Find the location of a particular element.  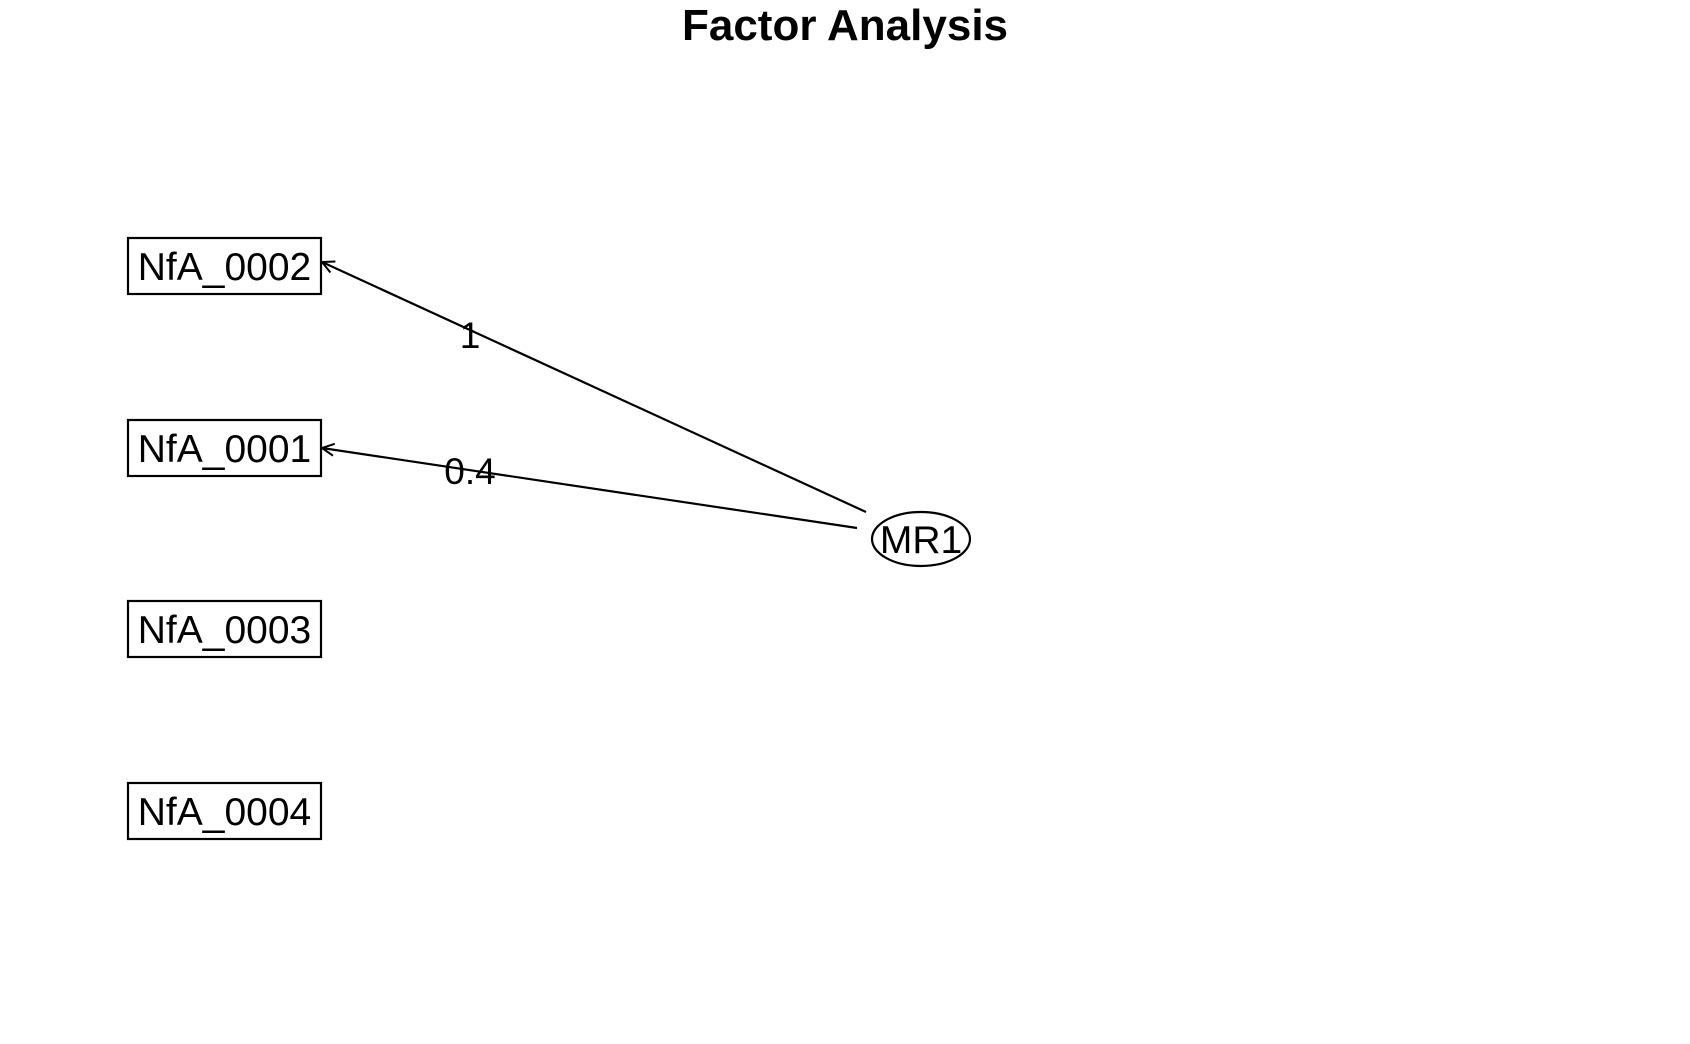

observed-node-label: NfA_0002 is located at coordinates (224, 267).